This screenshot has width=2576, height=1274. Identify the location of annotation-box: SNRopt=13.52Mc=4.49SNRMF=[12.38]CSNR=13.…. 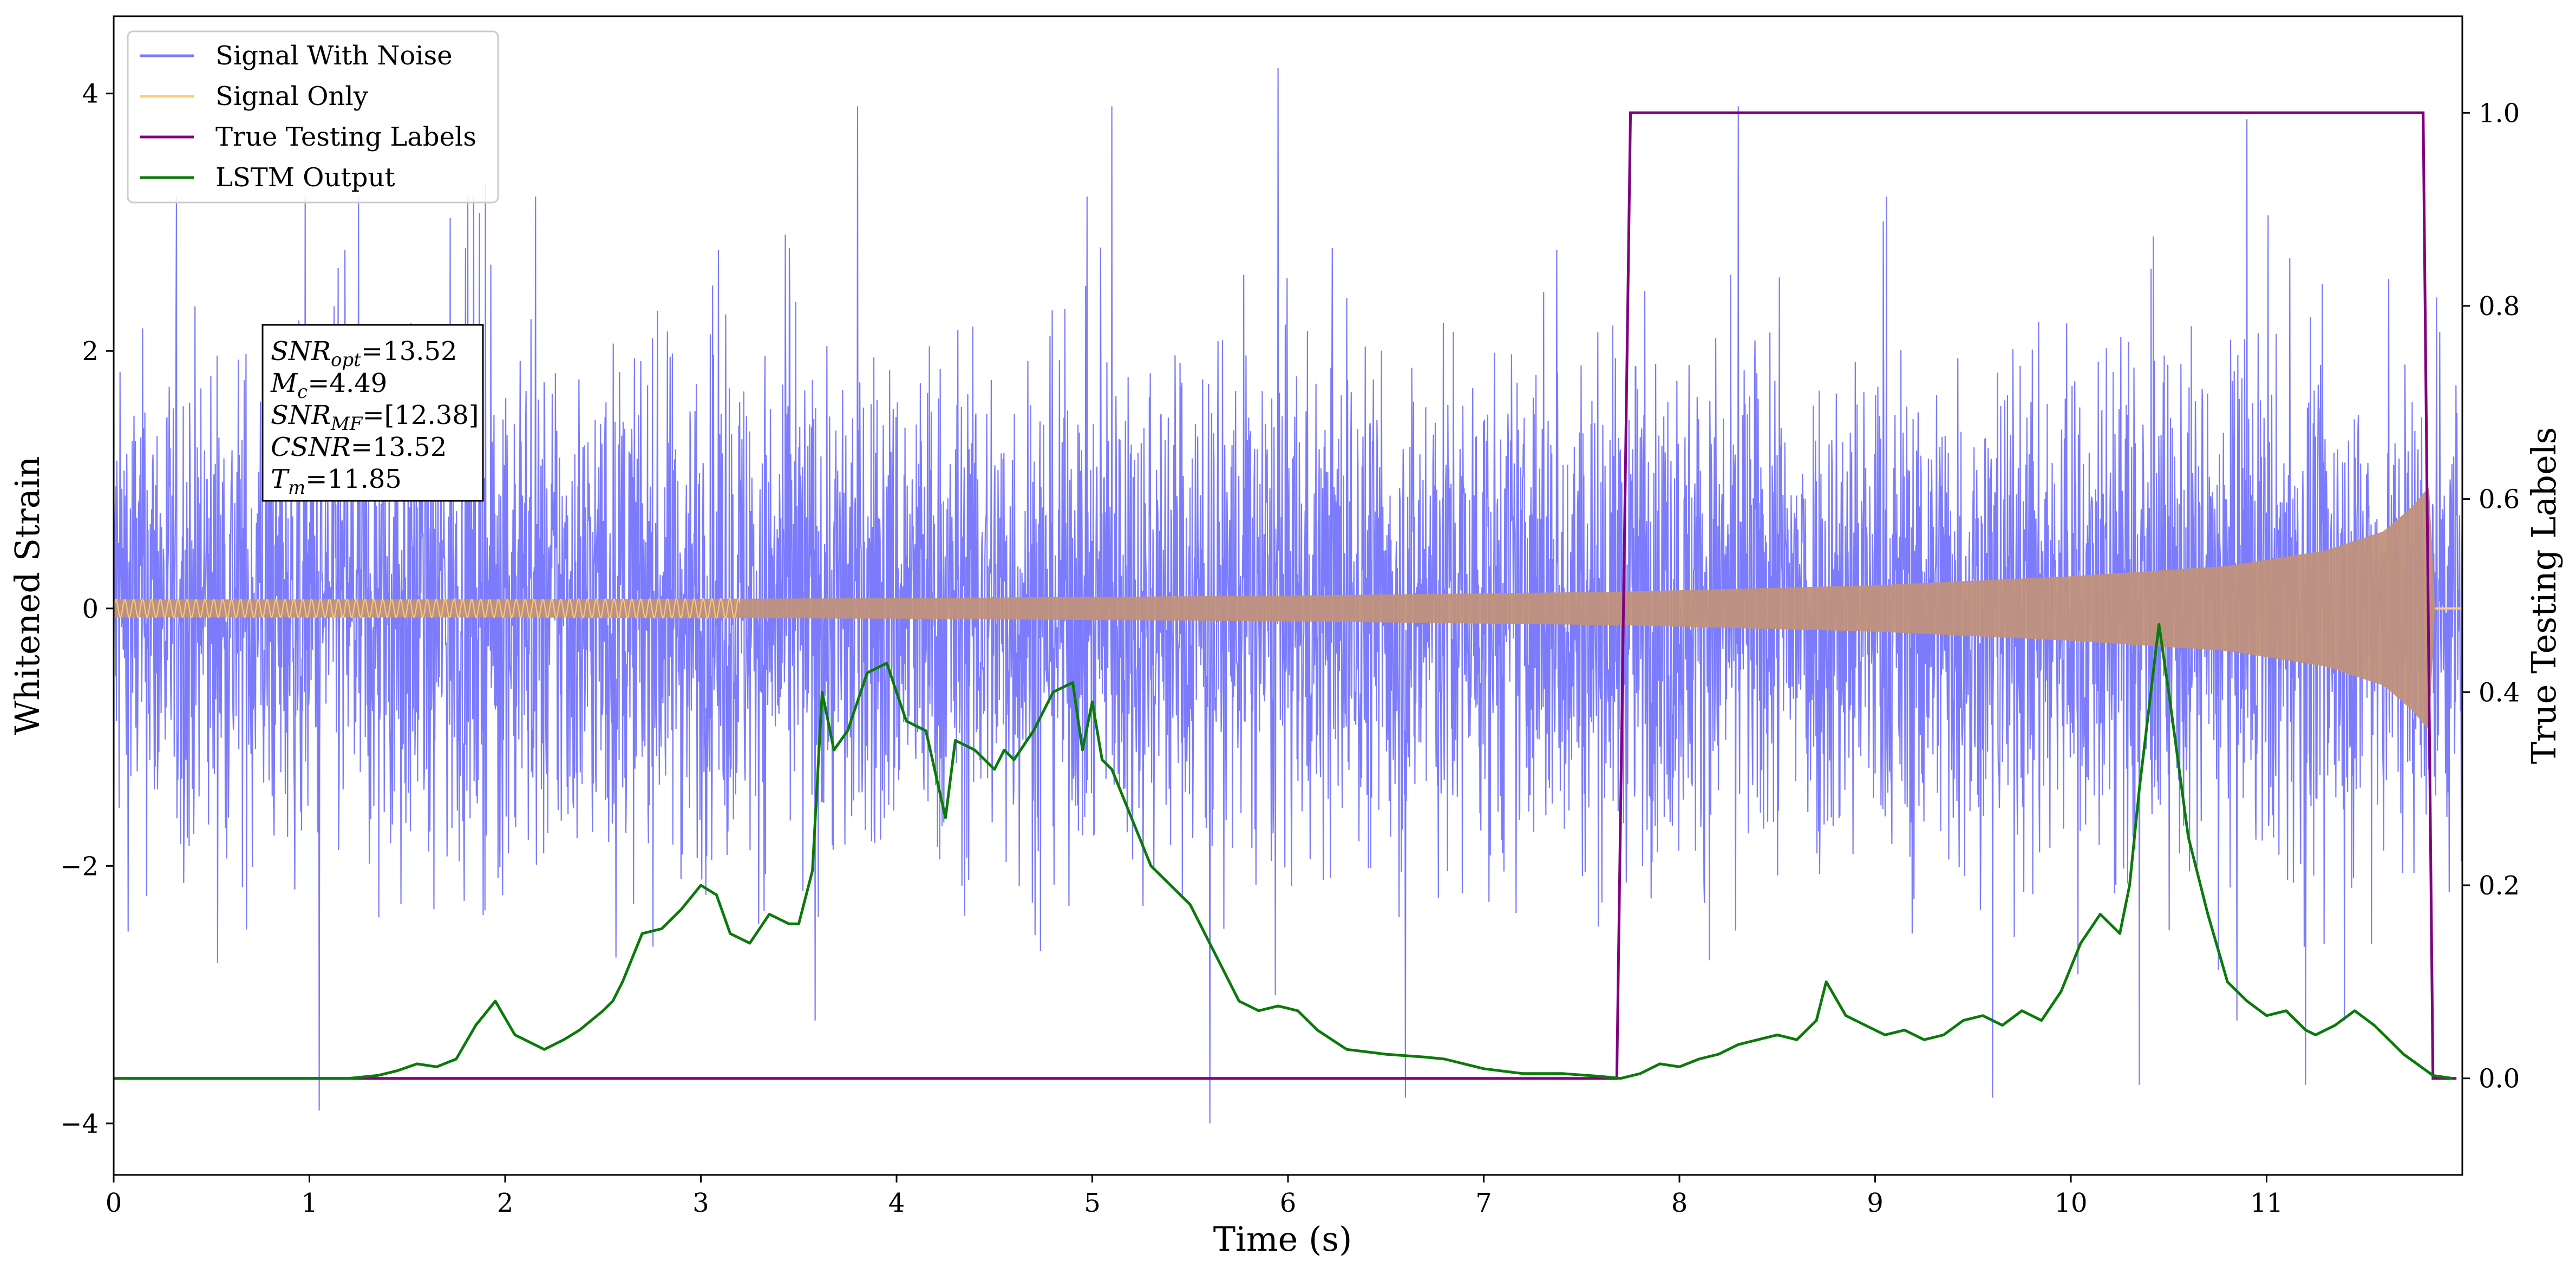
(373, 413).